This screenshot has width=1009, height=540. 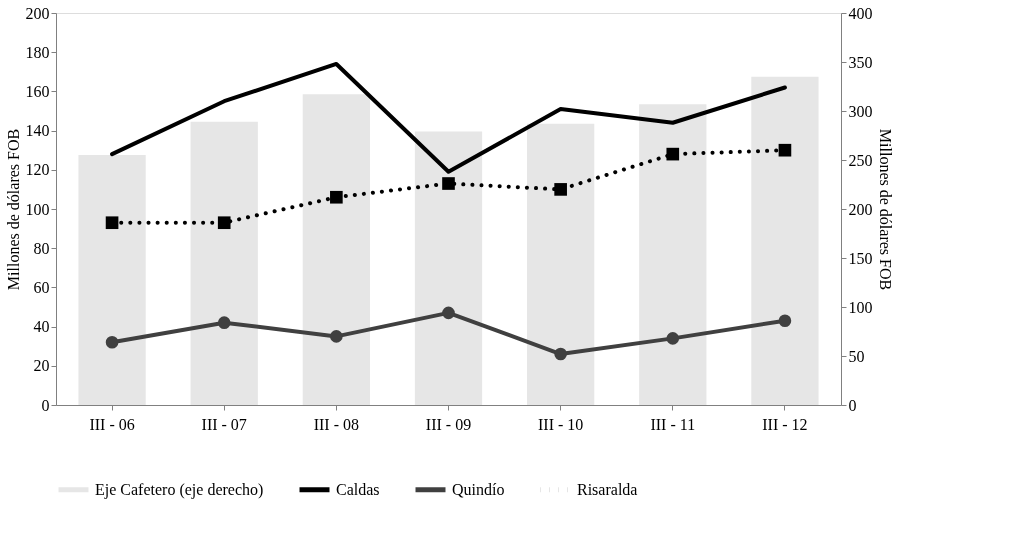 I want to click on y2-tick-label: 150, so click(x=860, y=258).